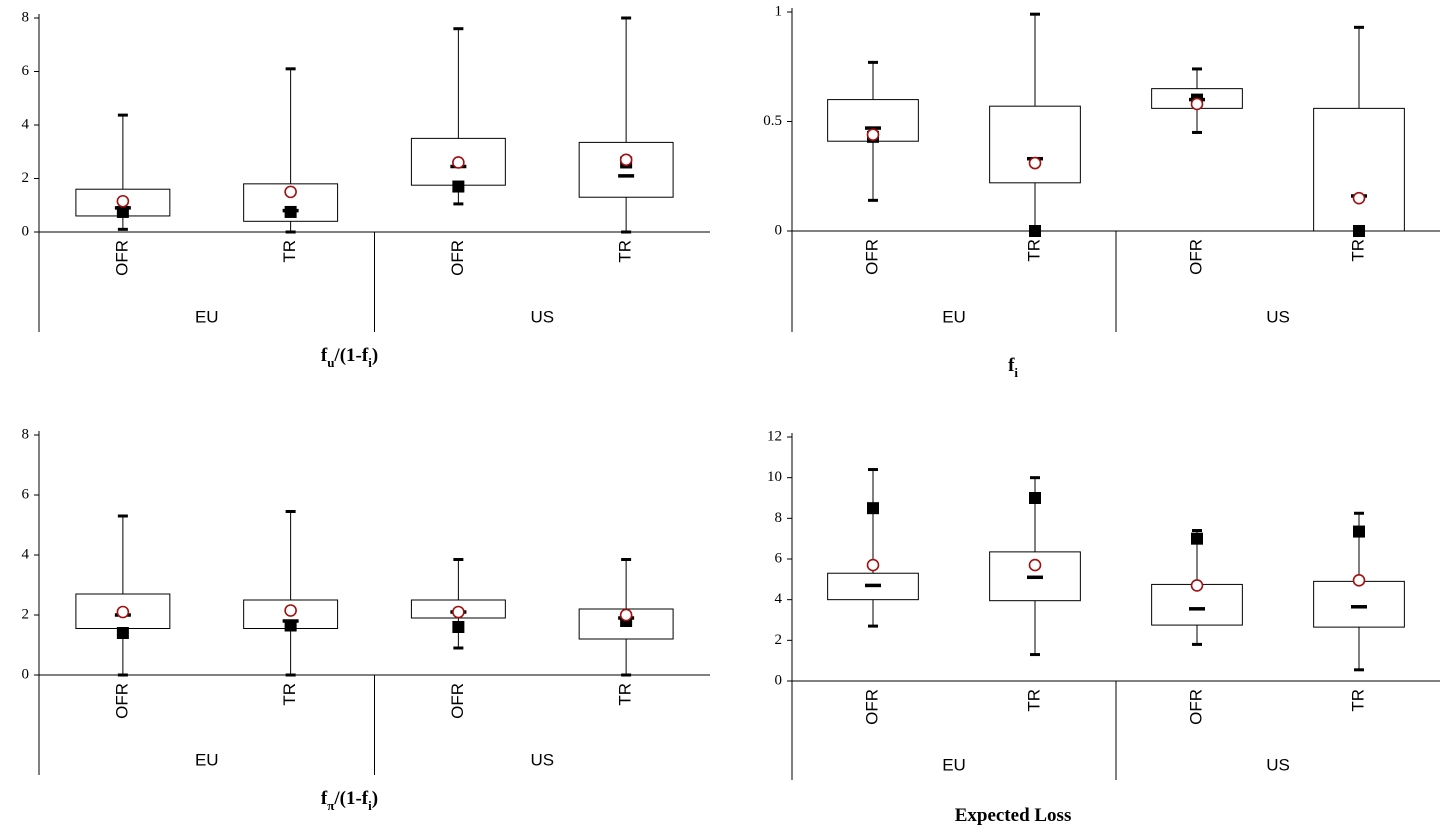 The width and height of the screenshot is (1441, 834). I want to click on chart-title: fi, so click(1013, 367).